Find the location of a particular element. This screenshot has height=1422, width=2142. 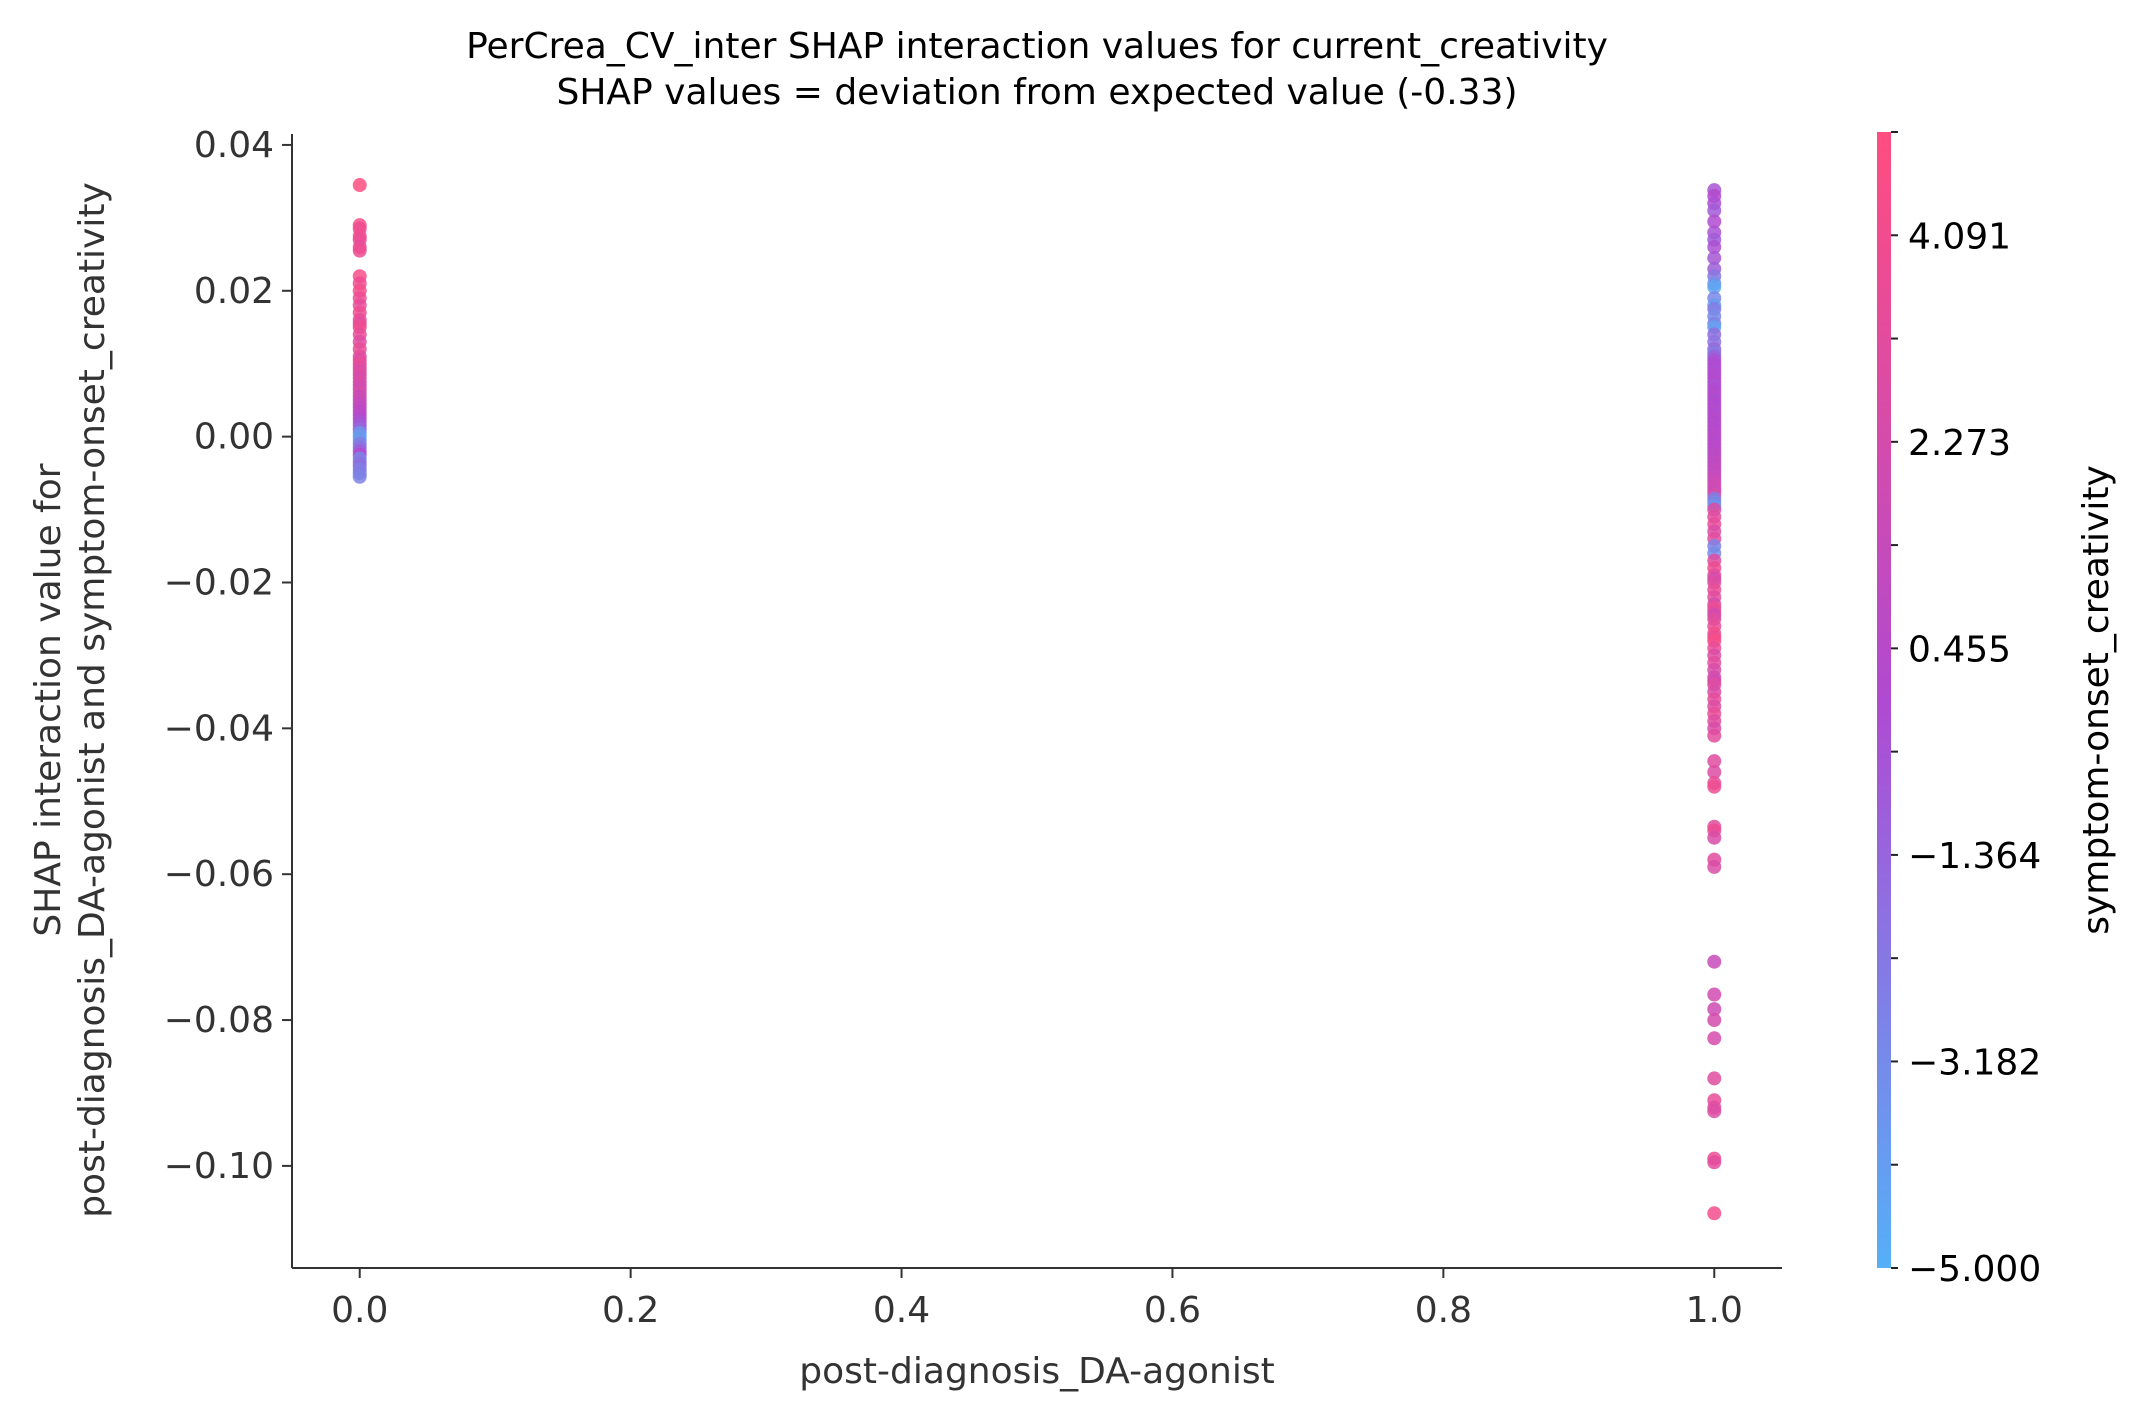

y-tick-label: 0.02 is located at coordinates (234, 291).